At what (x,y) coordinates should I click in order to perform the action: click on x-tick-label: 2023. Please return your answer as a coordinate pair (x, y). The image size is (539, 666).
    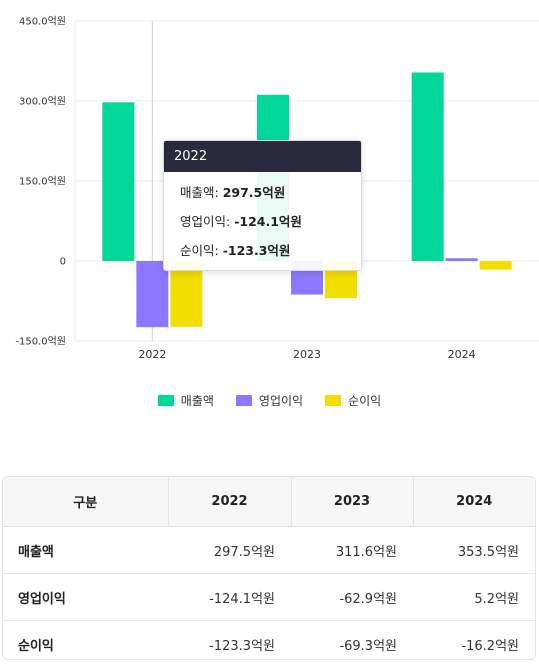
    Looking at the image, I should click on (307, 354).